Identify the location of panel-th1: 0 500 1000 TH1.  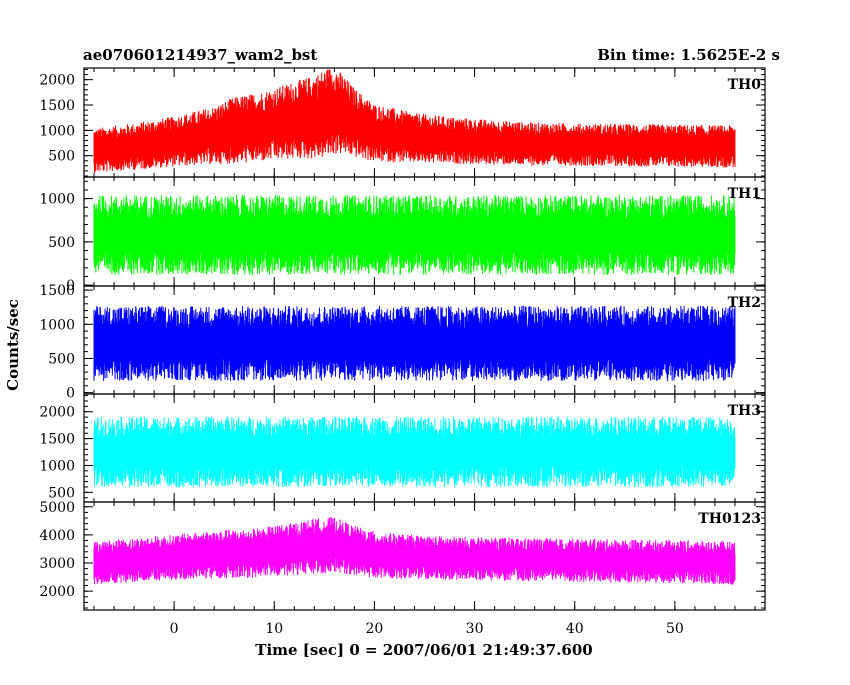
(402, 235).